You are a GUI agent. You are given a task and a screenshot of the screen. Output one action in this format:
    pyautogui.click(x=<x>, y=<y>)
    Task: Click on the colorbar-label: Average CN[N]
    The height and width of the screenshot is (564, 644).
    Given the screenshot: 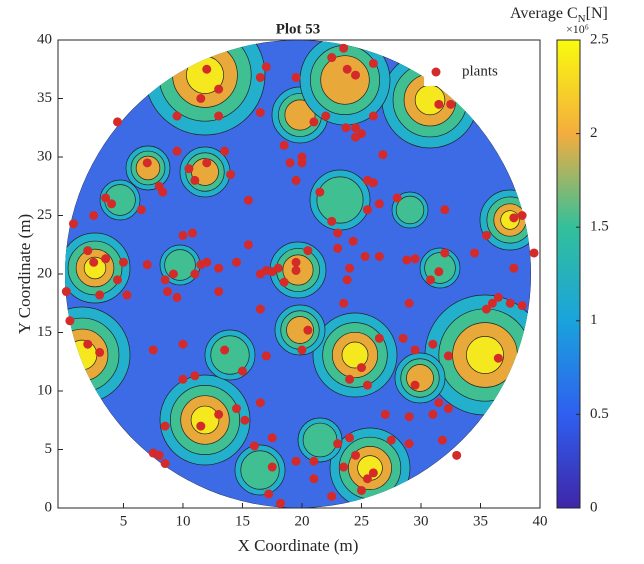 What is the action you would take?
    pyautogui.click(x=559, y=15)
    